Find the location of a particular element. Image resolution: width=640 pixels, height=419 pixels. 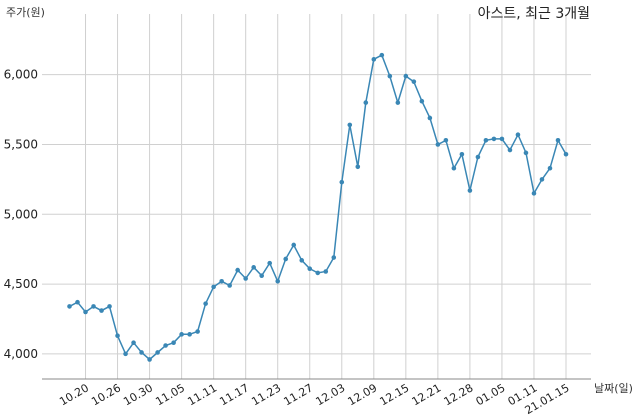

y-tick-label: 4,500 is located at coordinates (21, 284).